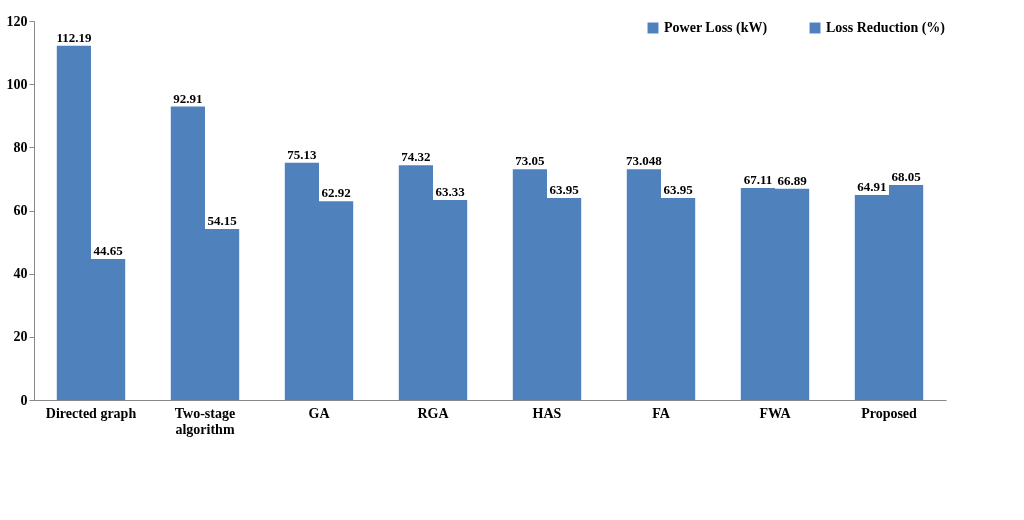  I want to click on x-tick-label: FWA, so click(775, 413).